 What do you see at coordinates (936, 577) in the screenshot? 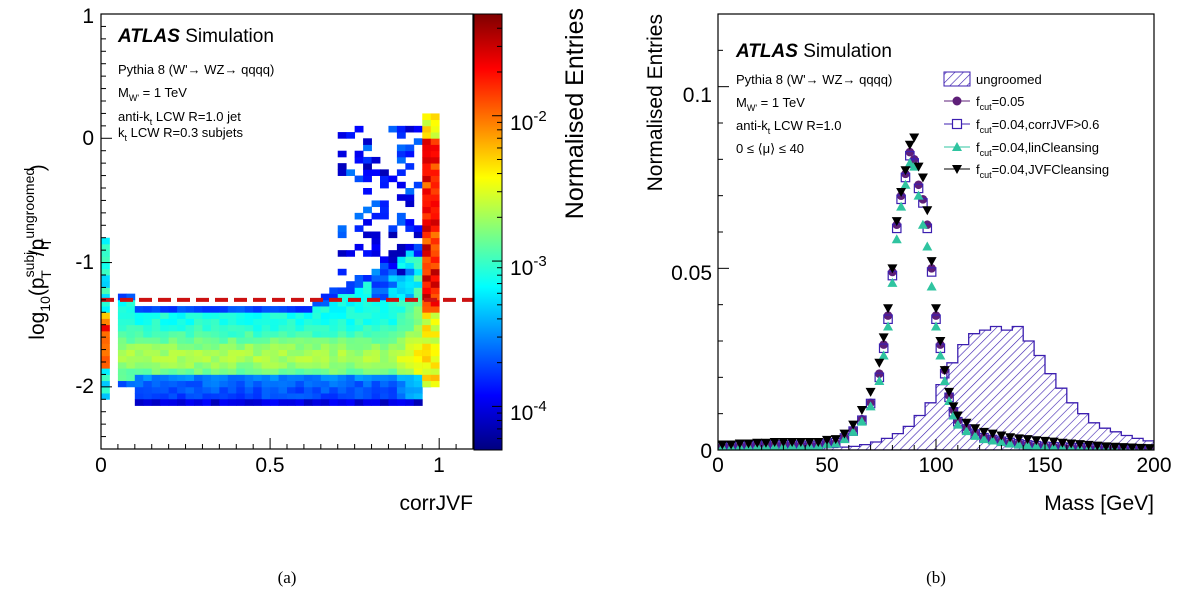
I see `caption-b: (b)` at bounding box center [936, 577].